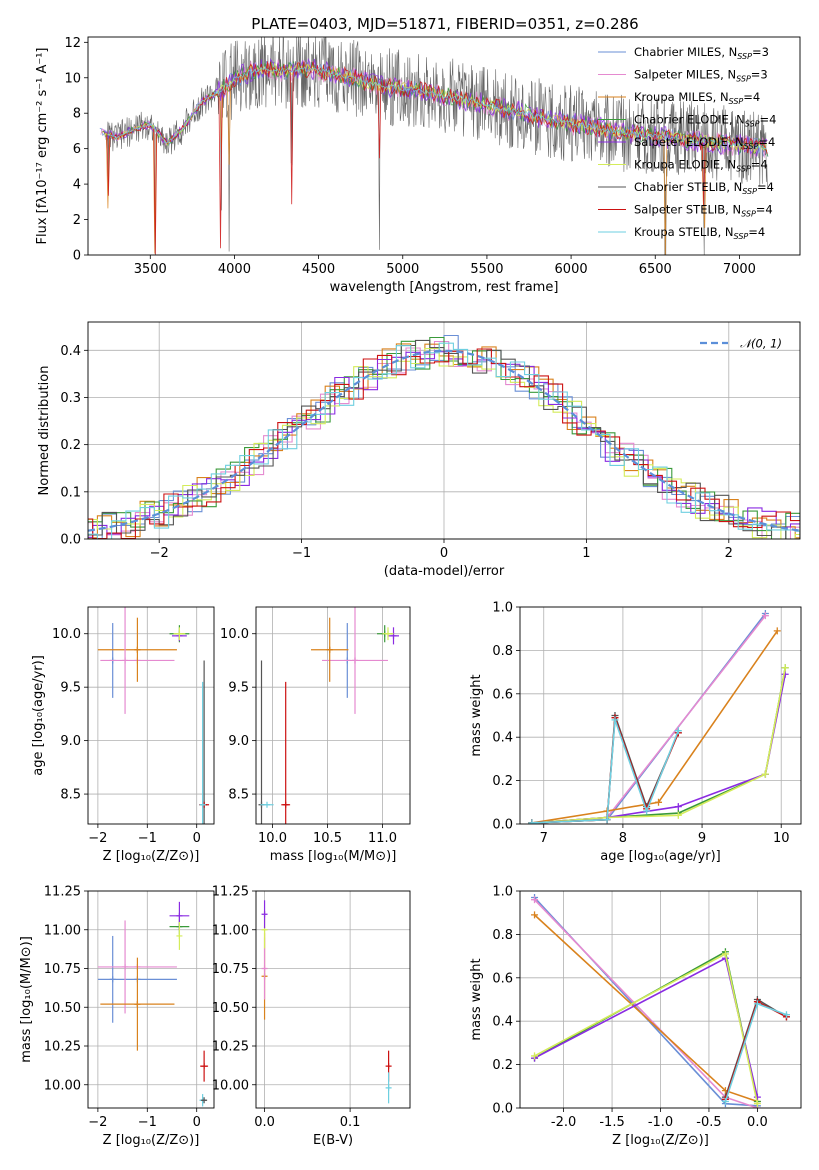 The width and height of the screenshot is (819, 1170). I want to click on plot-area-age-vs-mass, so click(328, 715).